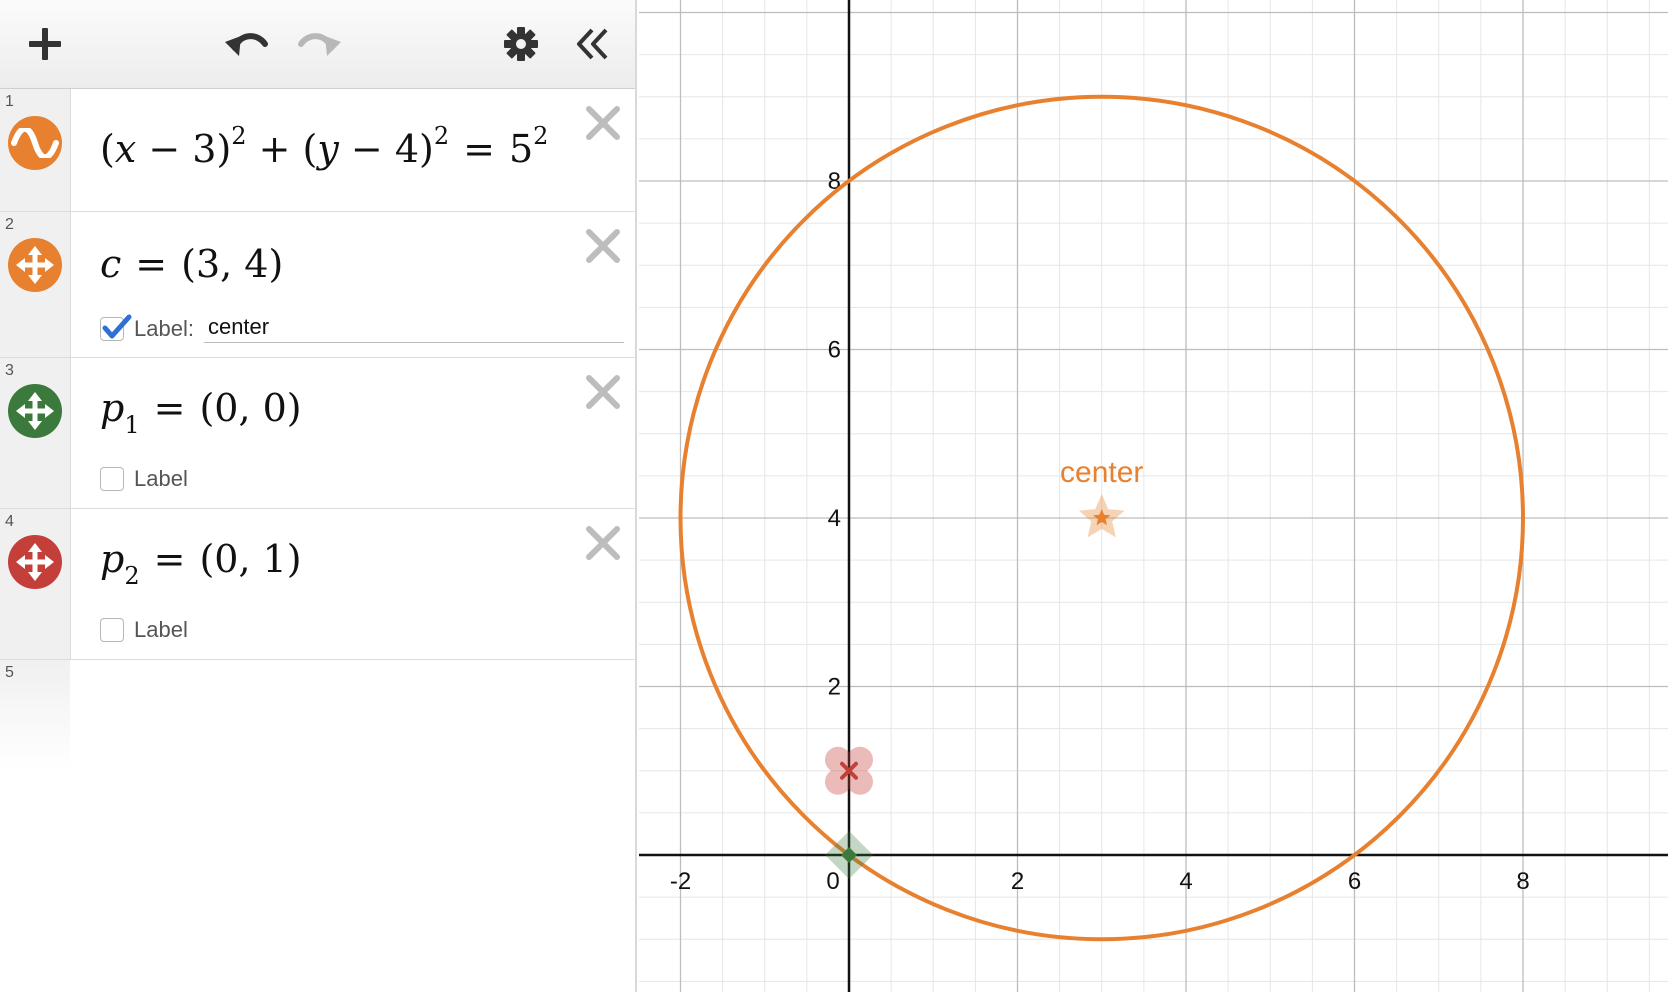 The height and width of the screenshot is (992, 1668). What do you see at coordinates (984, 667) in the screenshot?
I see `points: center` at bounding box center [984, 667].